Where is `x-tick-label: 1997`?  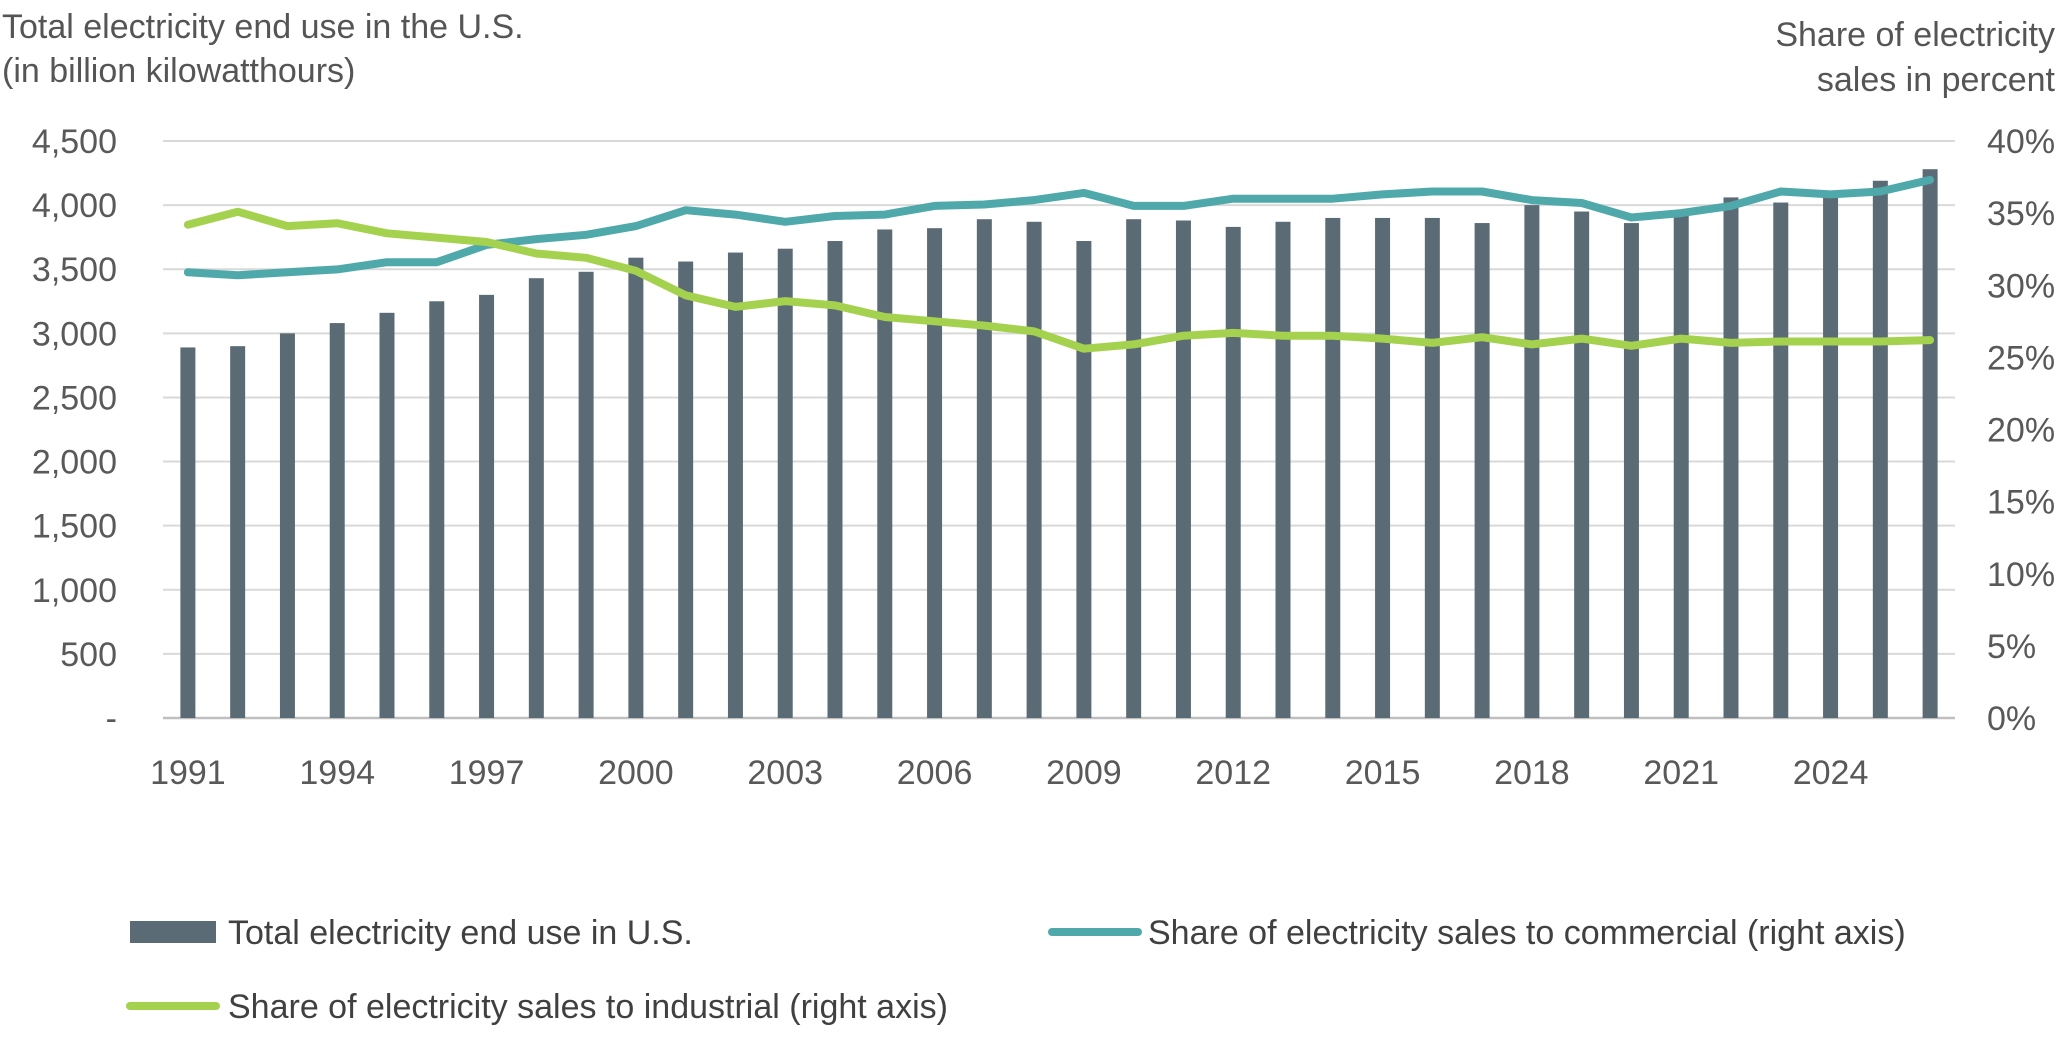
x-tick-label: 1997 is located at coordinates (487, 773).